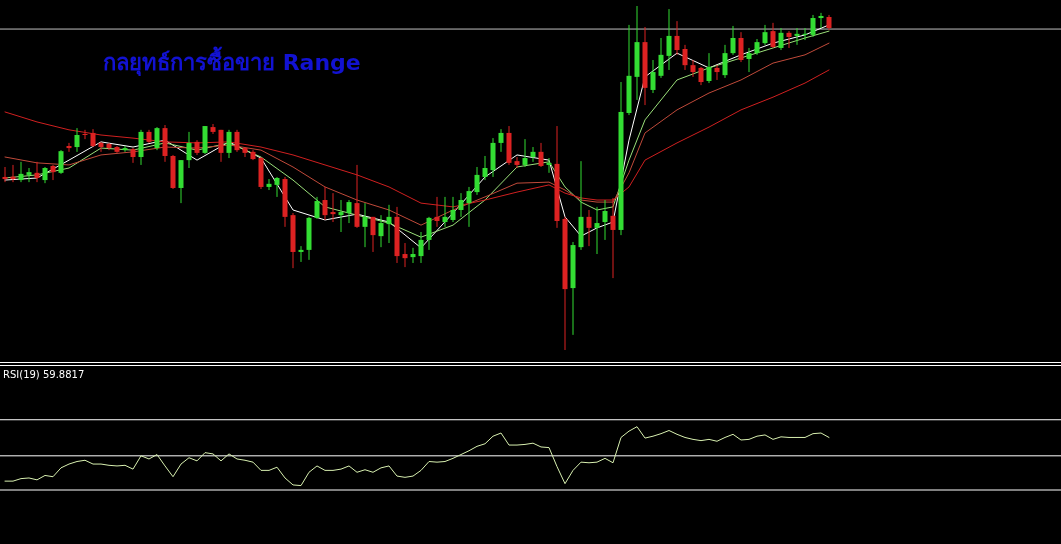  Describe the element at coordinates (44, 374) in the screenshot. I see `chart-title: RSI(19) 59.8817` at that location.